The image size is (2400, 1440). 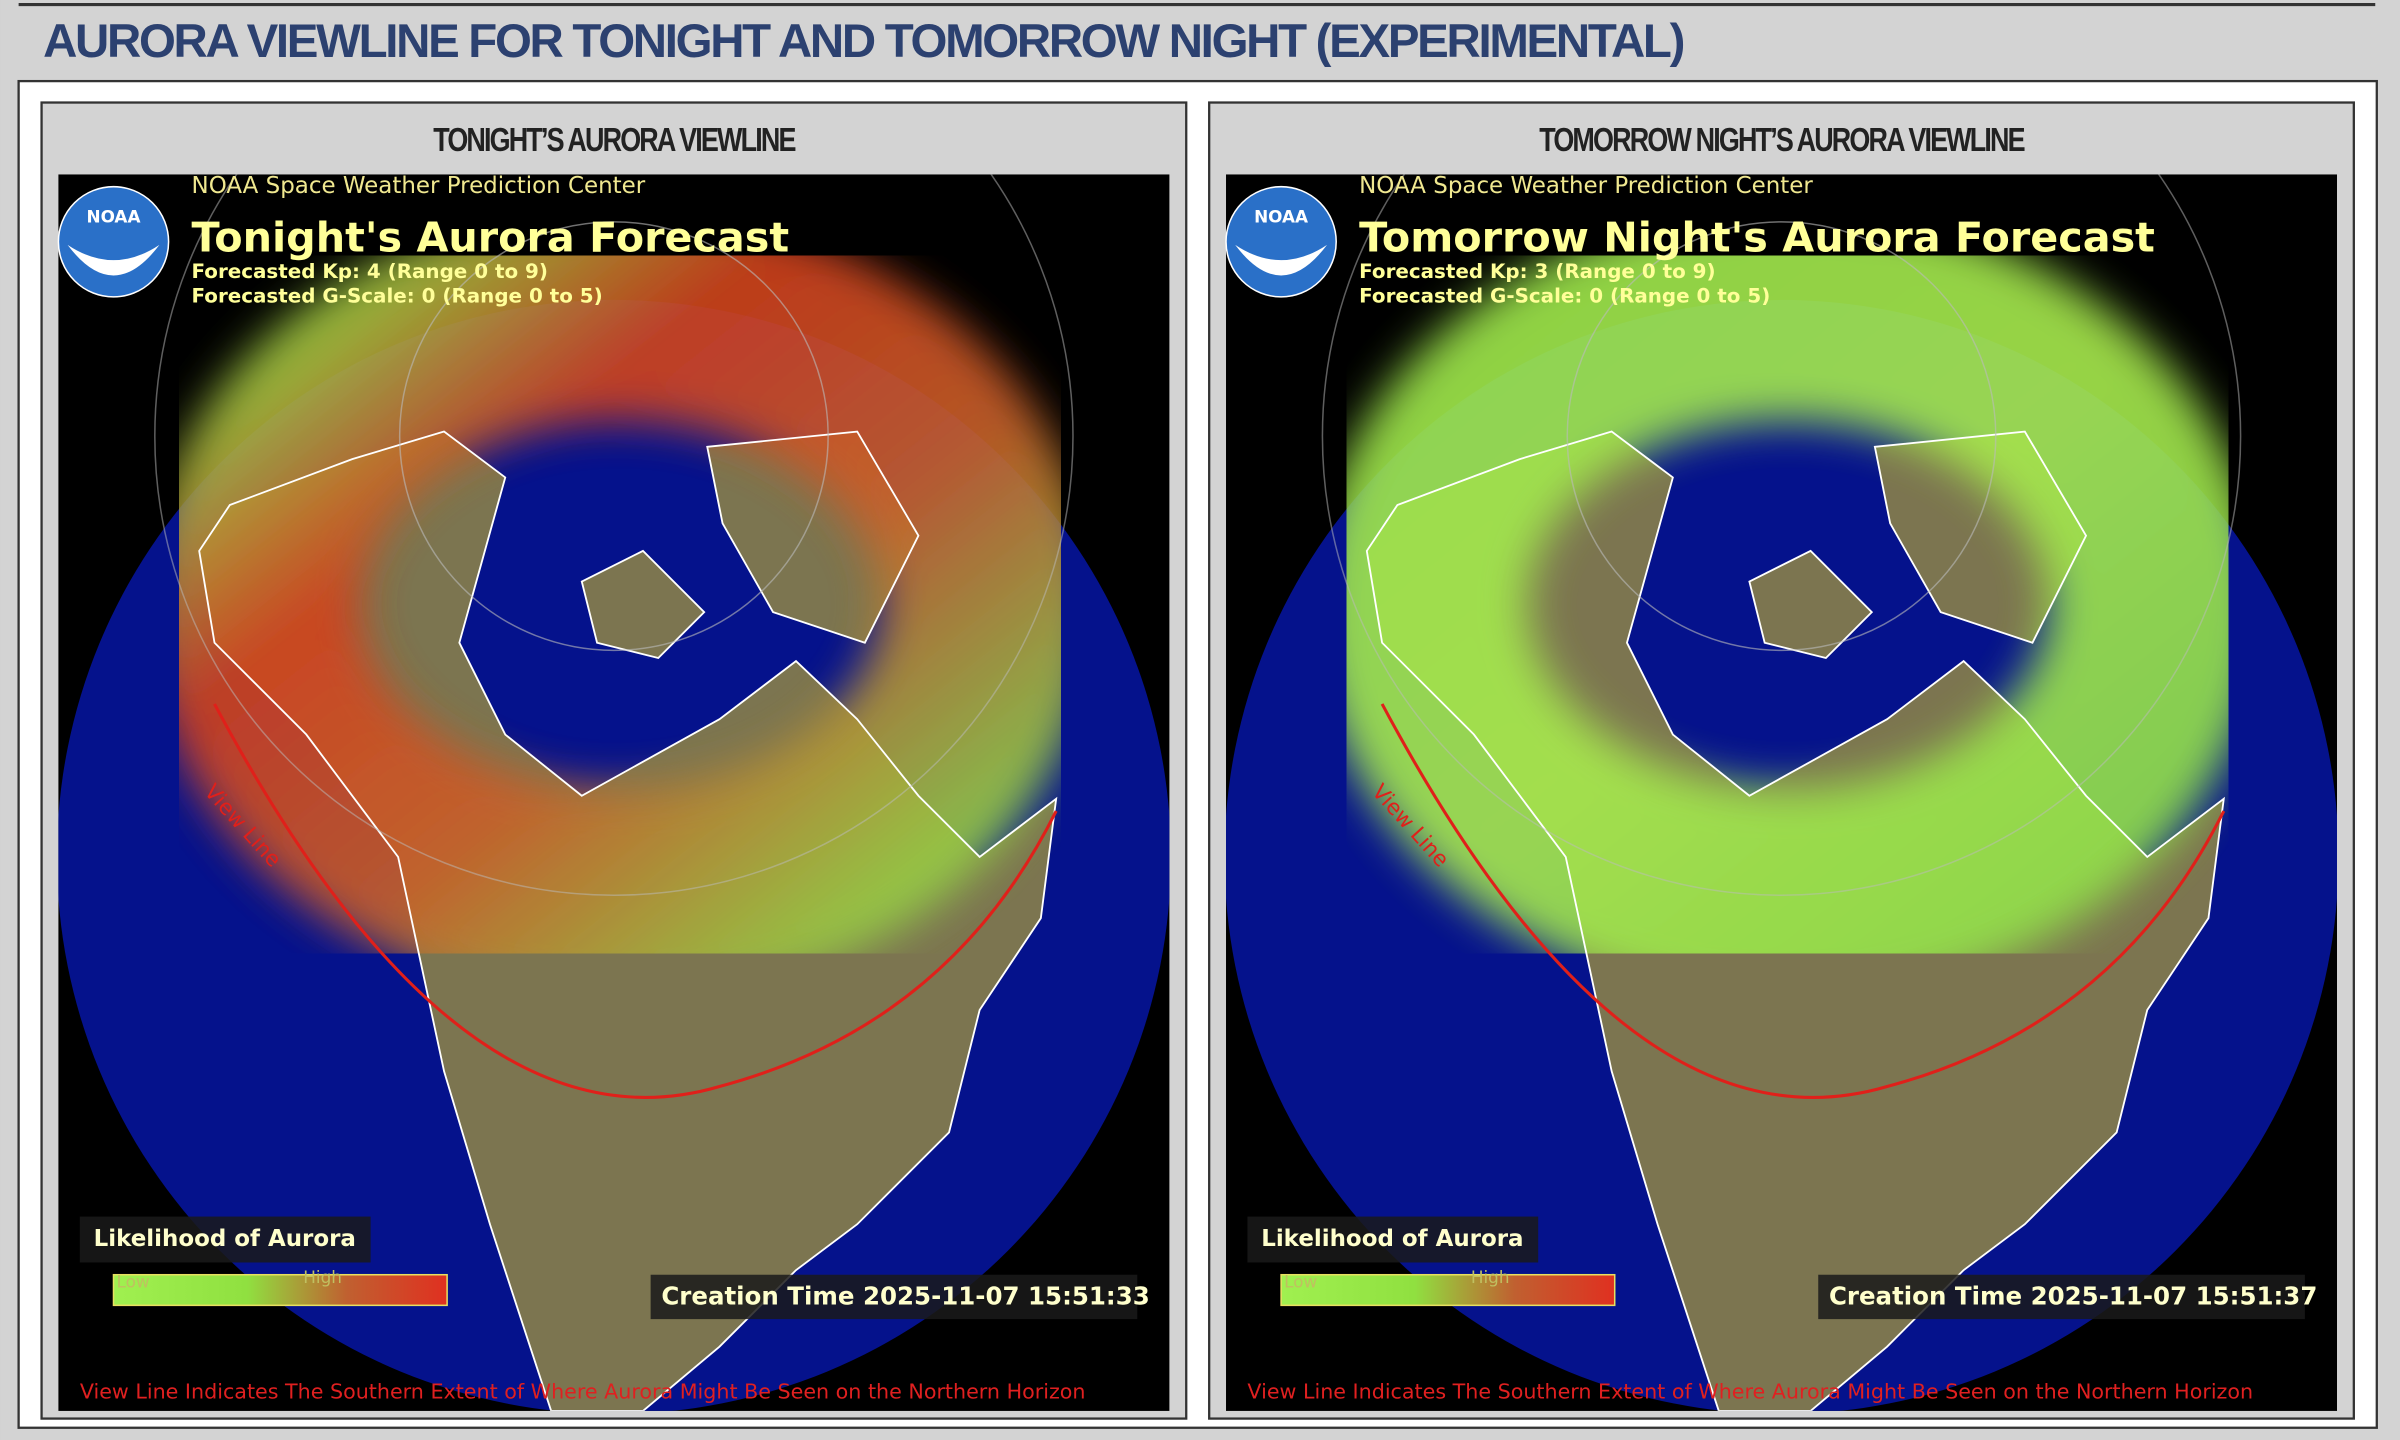 I want to click on kp-label: Forecasted Kp: 4 (Range 0 to 9), so click(x=370, y=271).